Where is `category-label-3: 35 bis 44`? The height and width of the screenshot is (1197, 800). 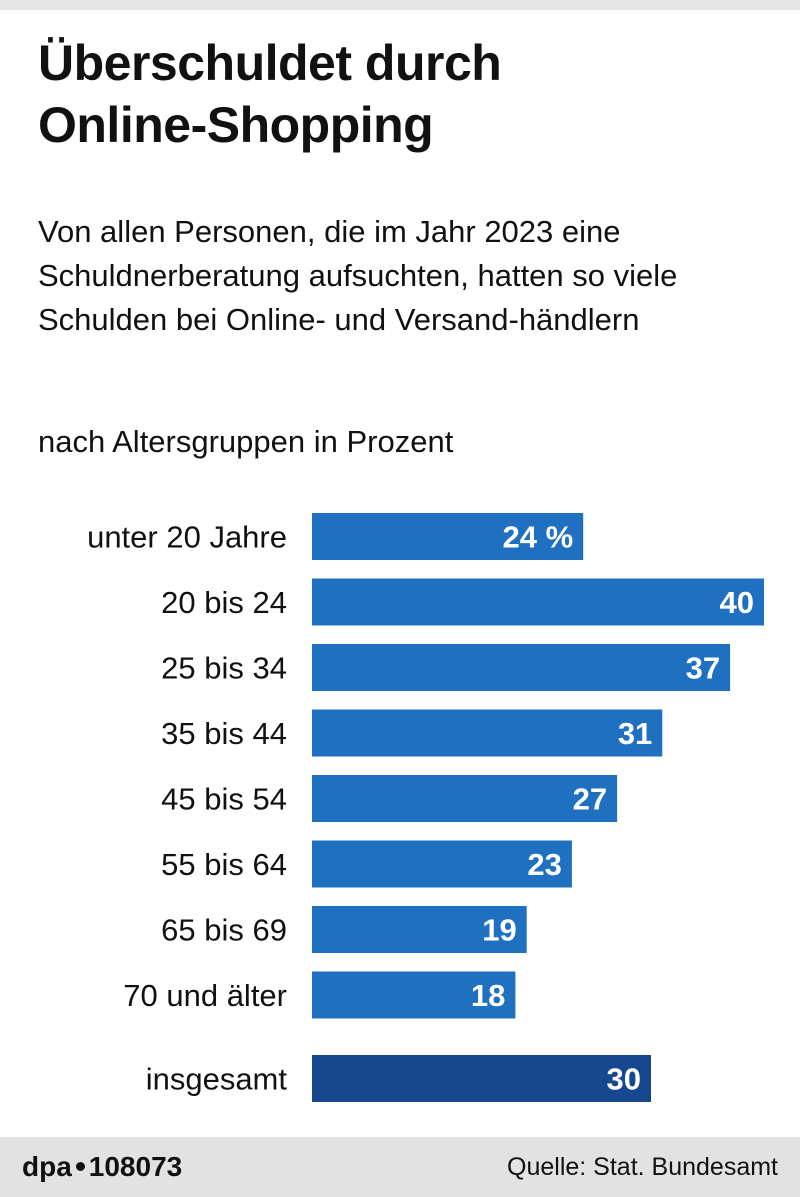
category-label-3: 35 bis 44 is located at coordinates (224, 733).